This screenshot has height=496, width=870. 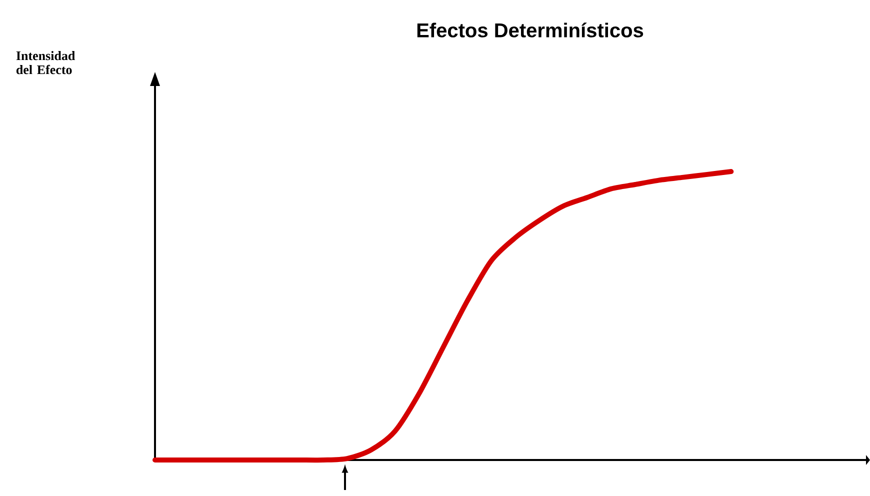 What do you see at coordinates (530, 30) in the screenshot?
I see `chart-title: Efectos Determinísticos` at bounding box center [530, 30].